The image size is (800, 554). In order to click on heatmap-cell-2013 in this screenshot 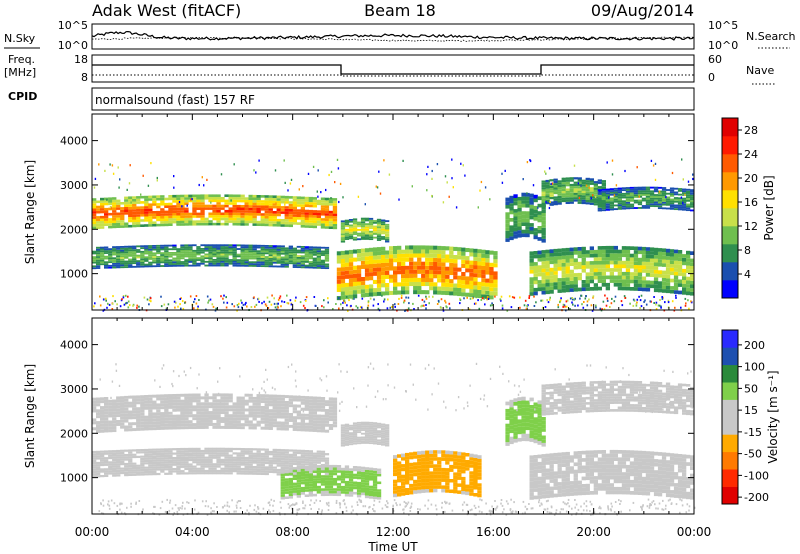, I will do `click(575, 198)`.